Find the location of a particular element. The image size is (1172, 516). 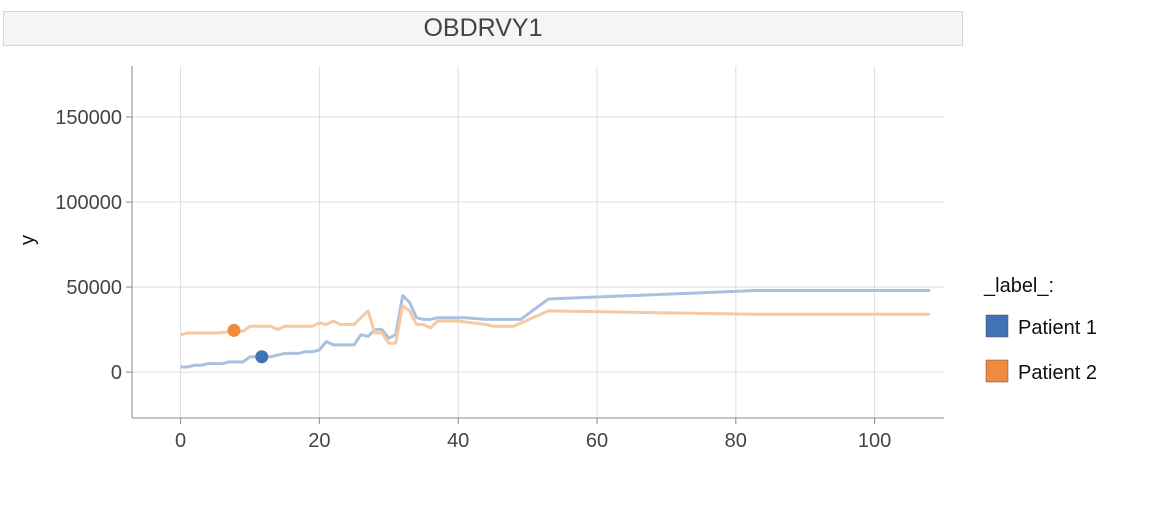

x-tick-label: 20 is located at coordinates (319, 441).